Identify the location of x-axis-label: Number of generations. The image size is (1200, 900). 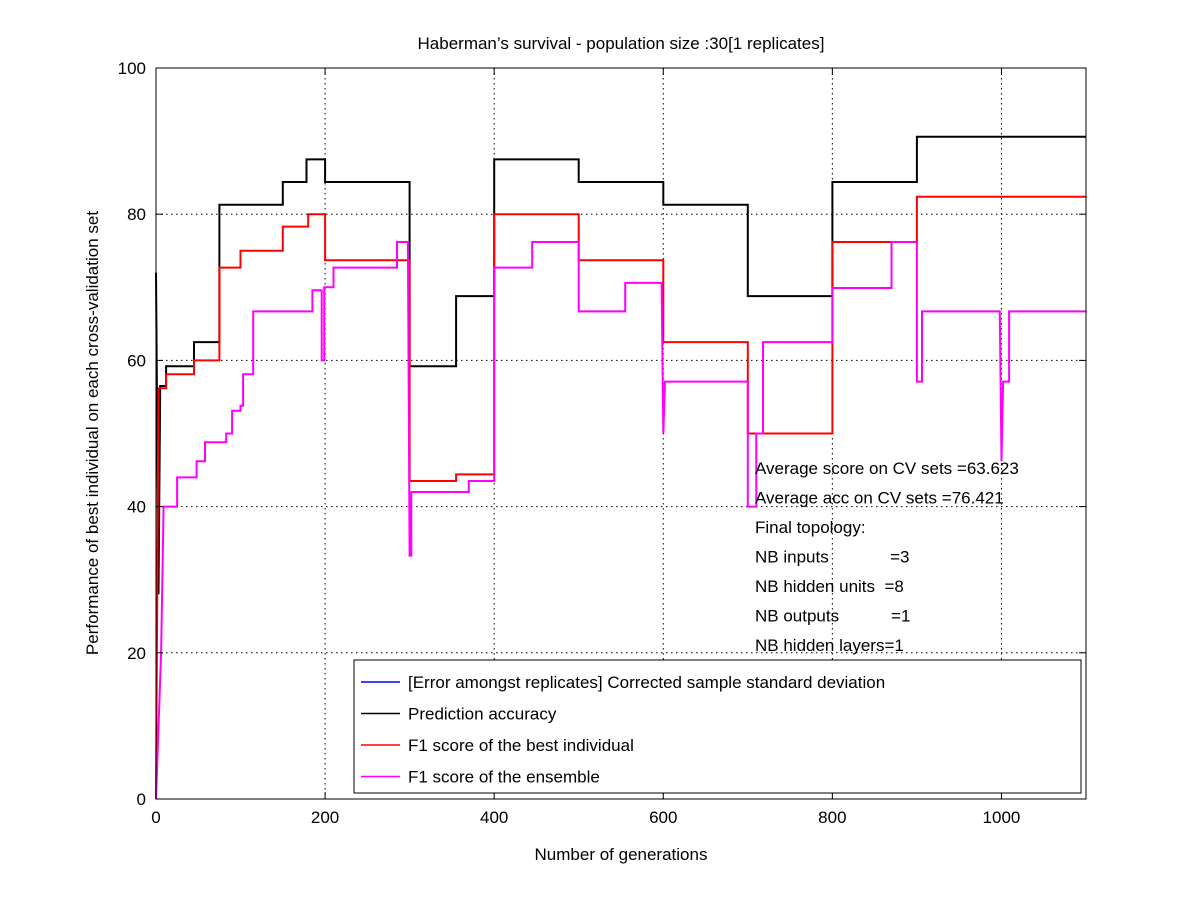
(621, 854).